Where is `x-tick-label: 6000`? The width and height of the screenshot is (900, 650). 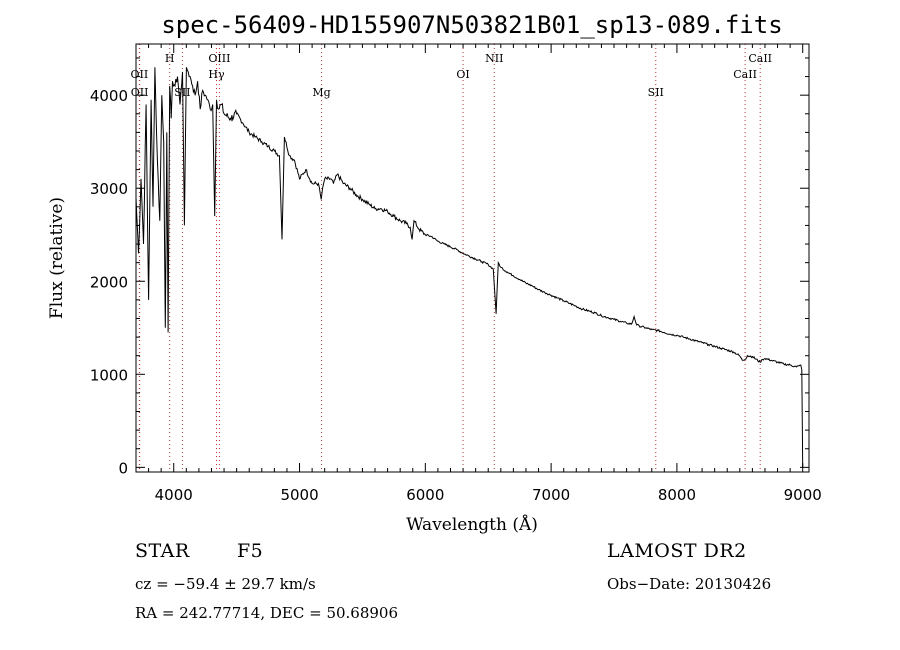
x-tick-label: 6000 is located at coordinates (425, 495).